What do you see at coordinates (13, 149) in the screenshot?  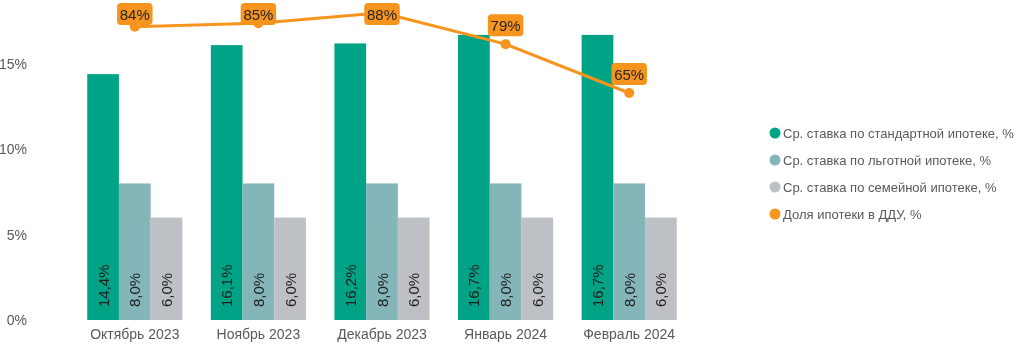 I see `y-tick-label: 10%` at bounding box center [13, 149].